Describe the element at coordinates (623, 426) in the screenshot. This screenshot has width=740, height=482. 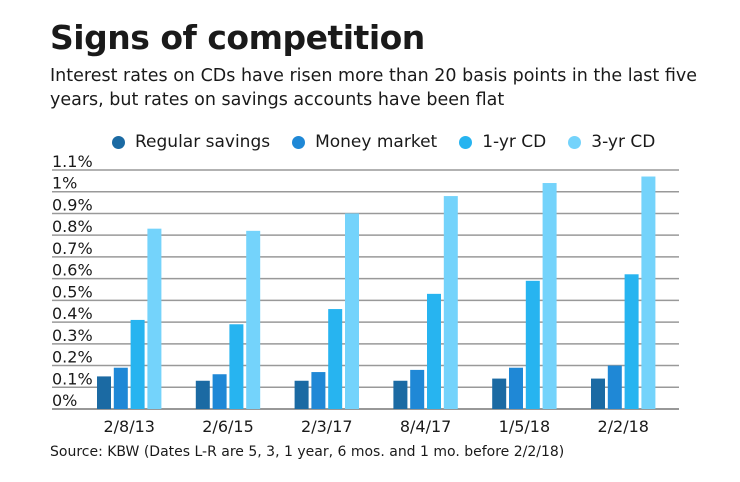
I see `x-tick-label: 2/2/18` at that location.